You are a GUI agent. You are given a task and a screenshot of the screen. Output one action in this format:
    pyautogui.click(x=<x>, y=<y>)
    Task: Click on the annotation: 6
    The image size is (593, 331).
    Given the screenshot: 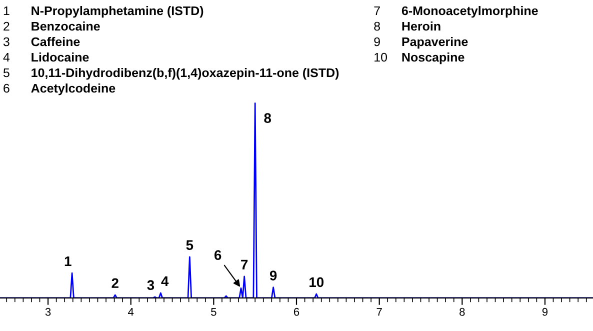 What is the action you would take?
    pyautogui.click(x=218, y=255)
    